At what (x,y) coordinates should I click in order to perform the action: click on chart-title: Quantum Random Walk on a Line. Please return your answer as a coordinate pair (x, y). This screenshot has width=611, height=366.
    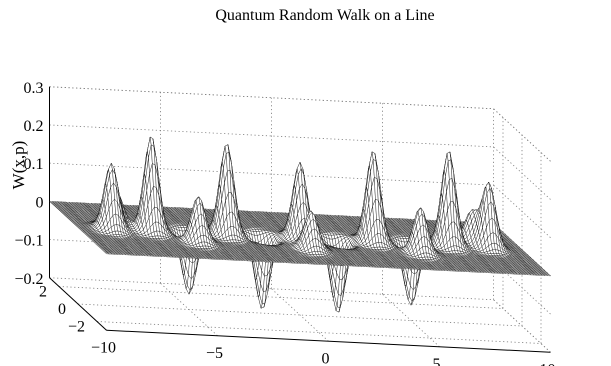
    Looking at the image, I should click on (324, 15).